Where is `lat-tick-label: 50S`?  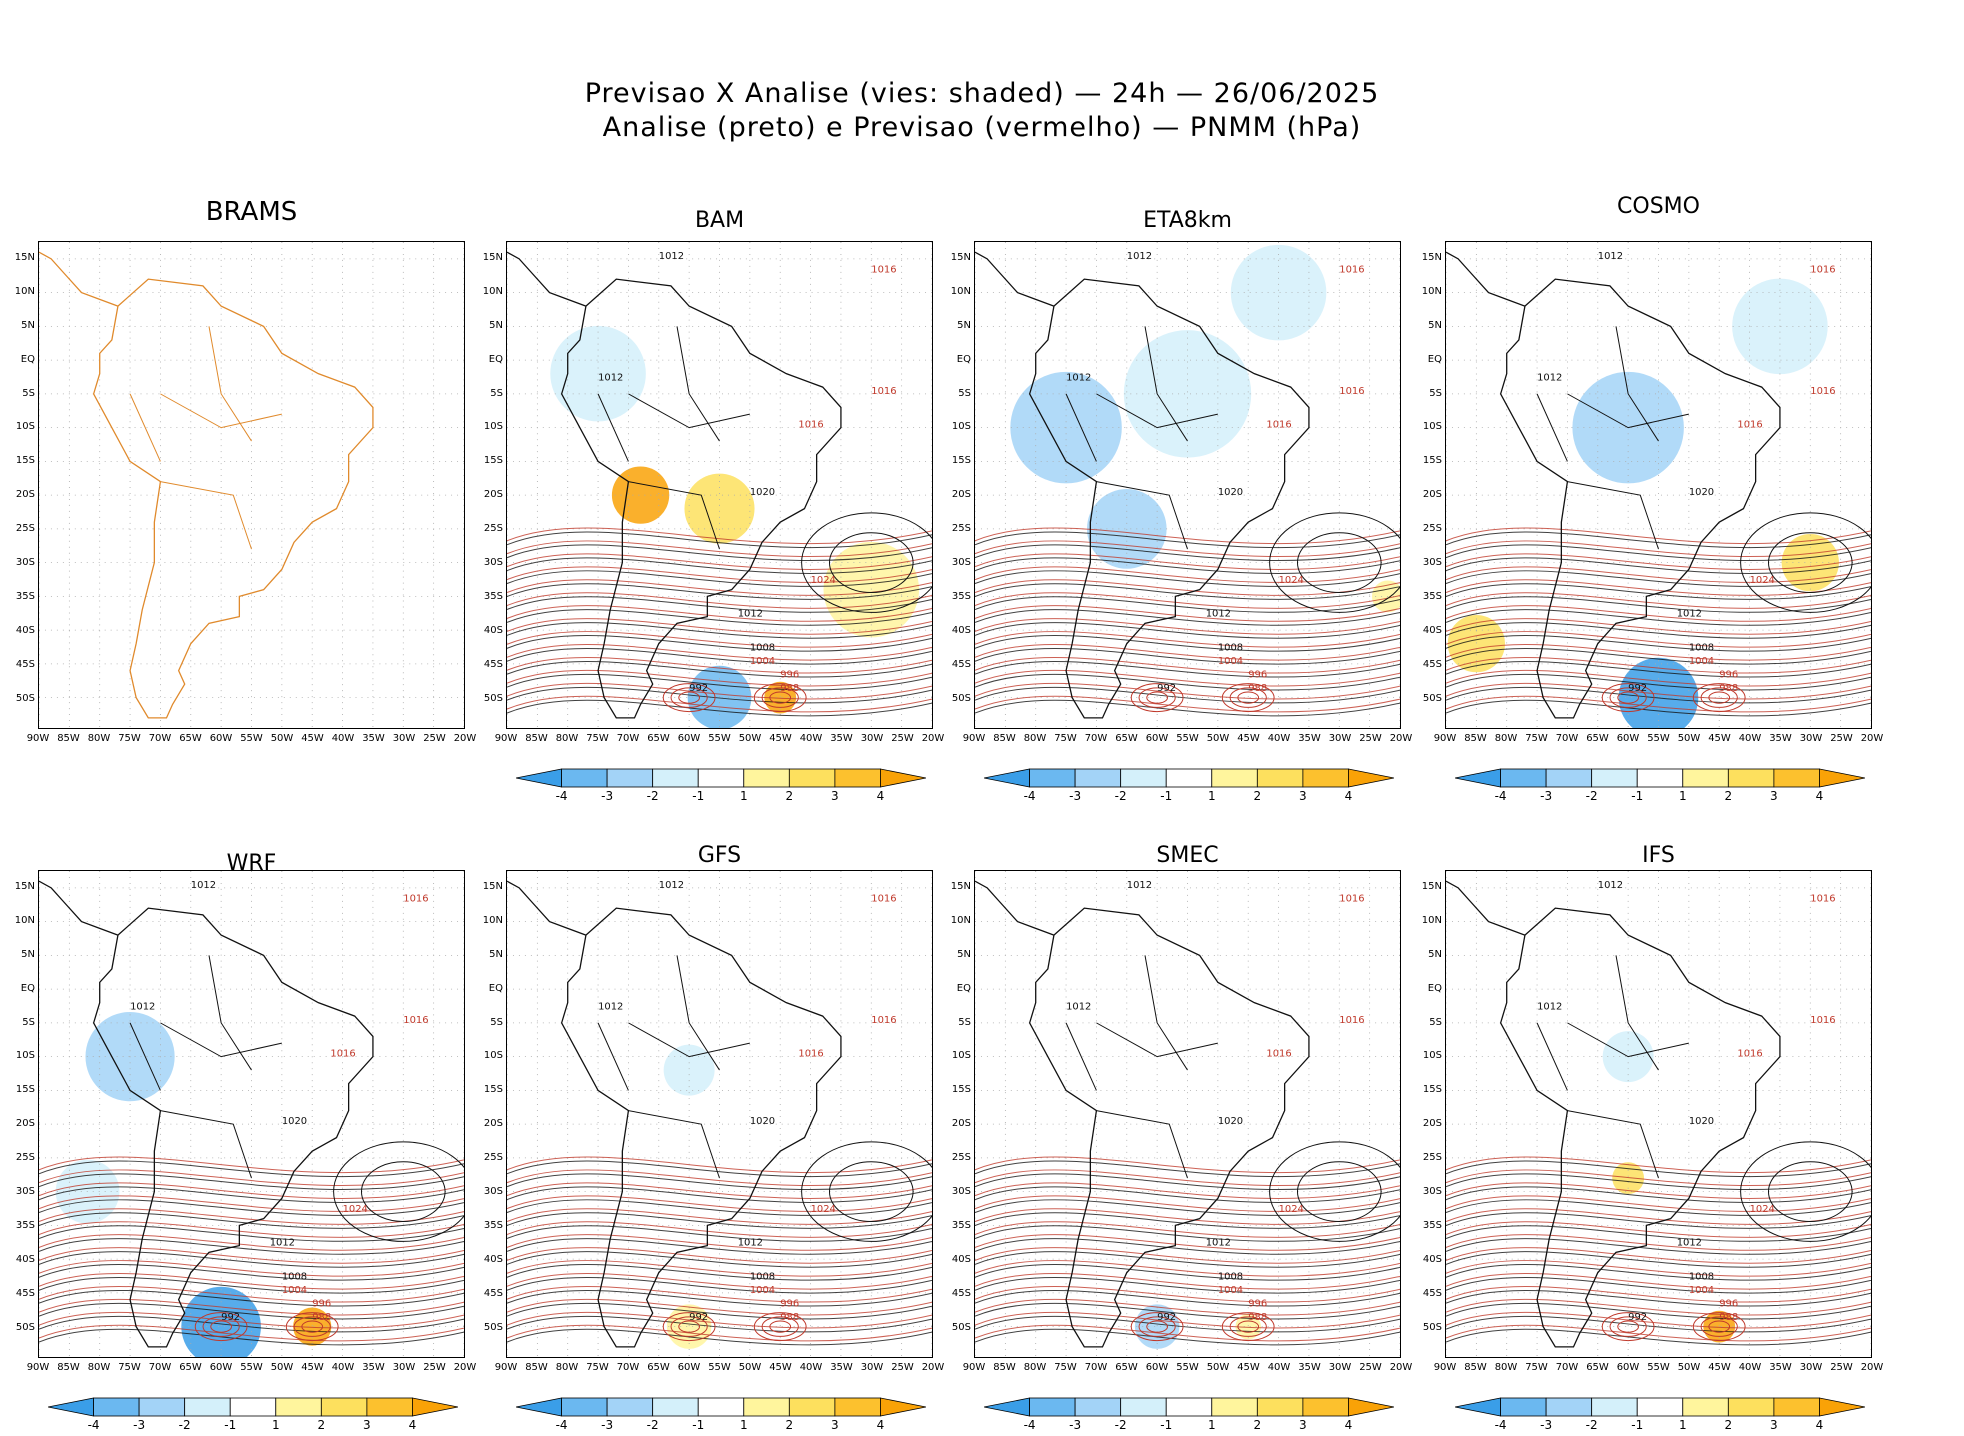 lat-tick-label: 50S is located at coordinates (25, 1327).